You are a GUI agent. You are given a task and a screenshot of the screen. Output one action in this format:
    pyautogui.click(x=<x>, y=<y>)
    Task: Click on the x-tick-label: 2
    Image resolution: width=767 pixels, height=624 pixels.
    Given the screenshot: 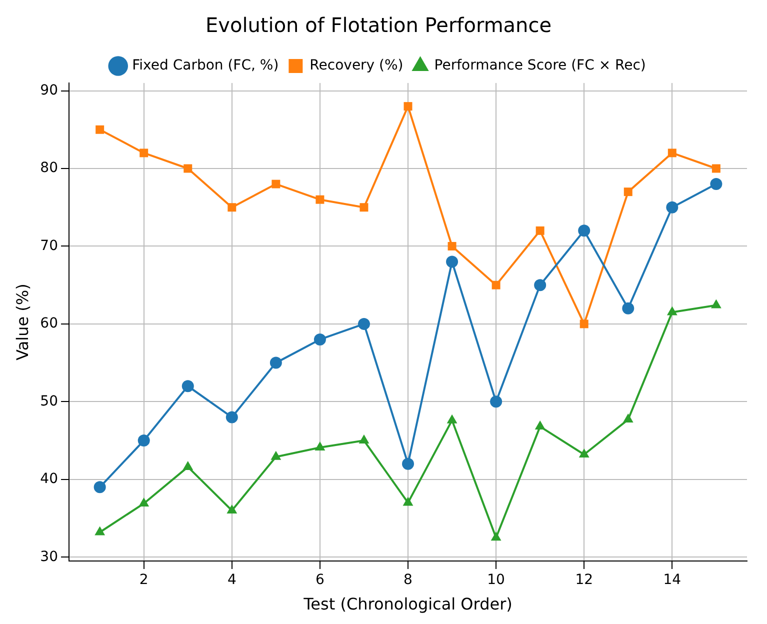 What is the action you would take?
    pyautogui.click(x=143, y=580)
    